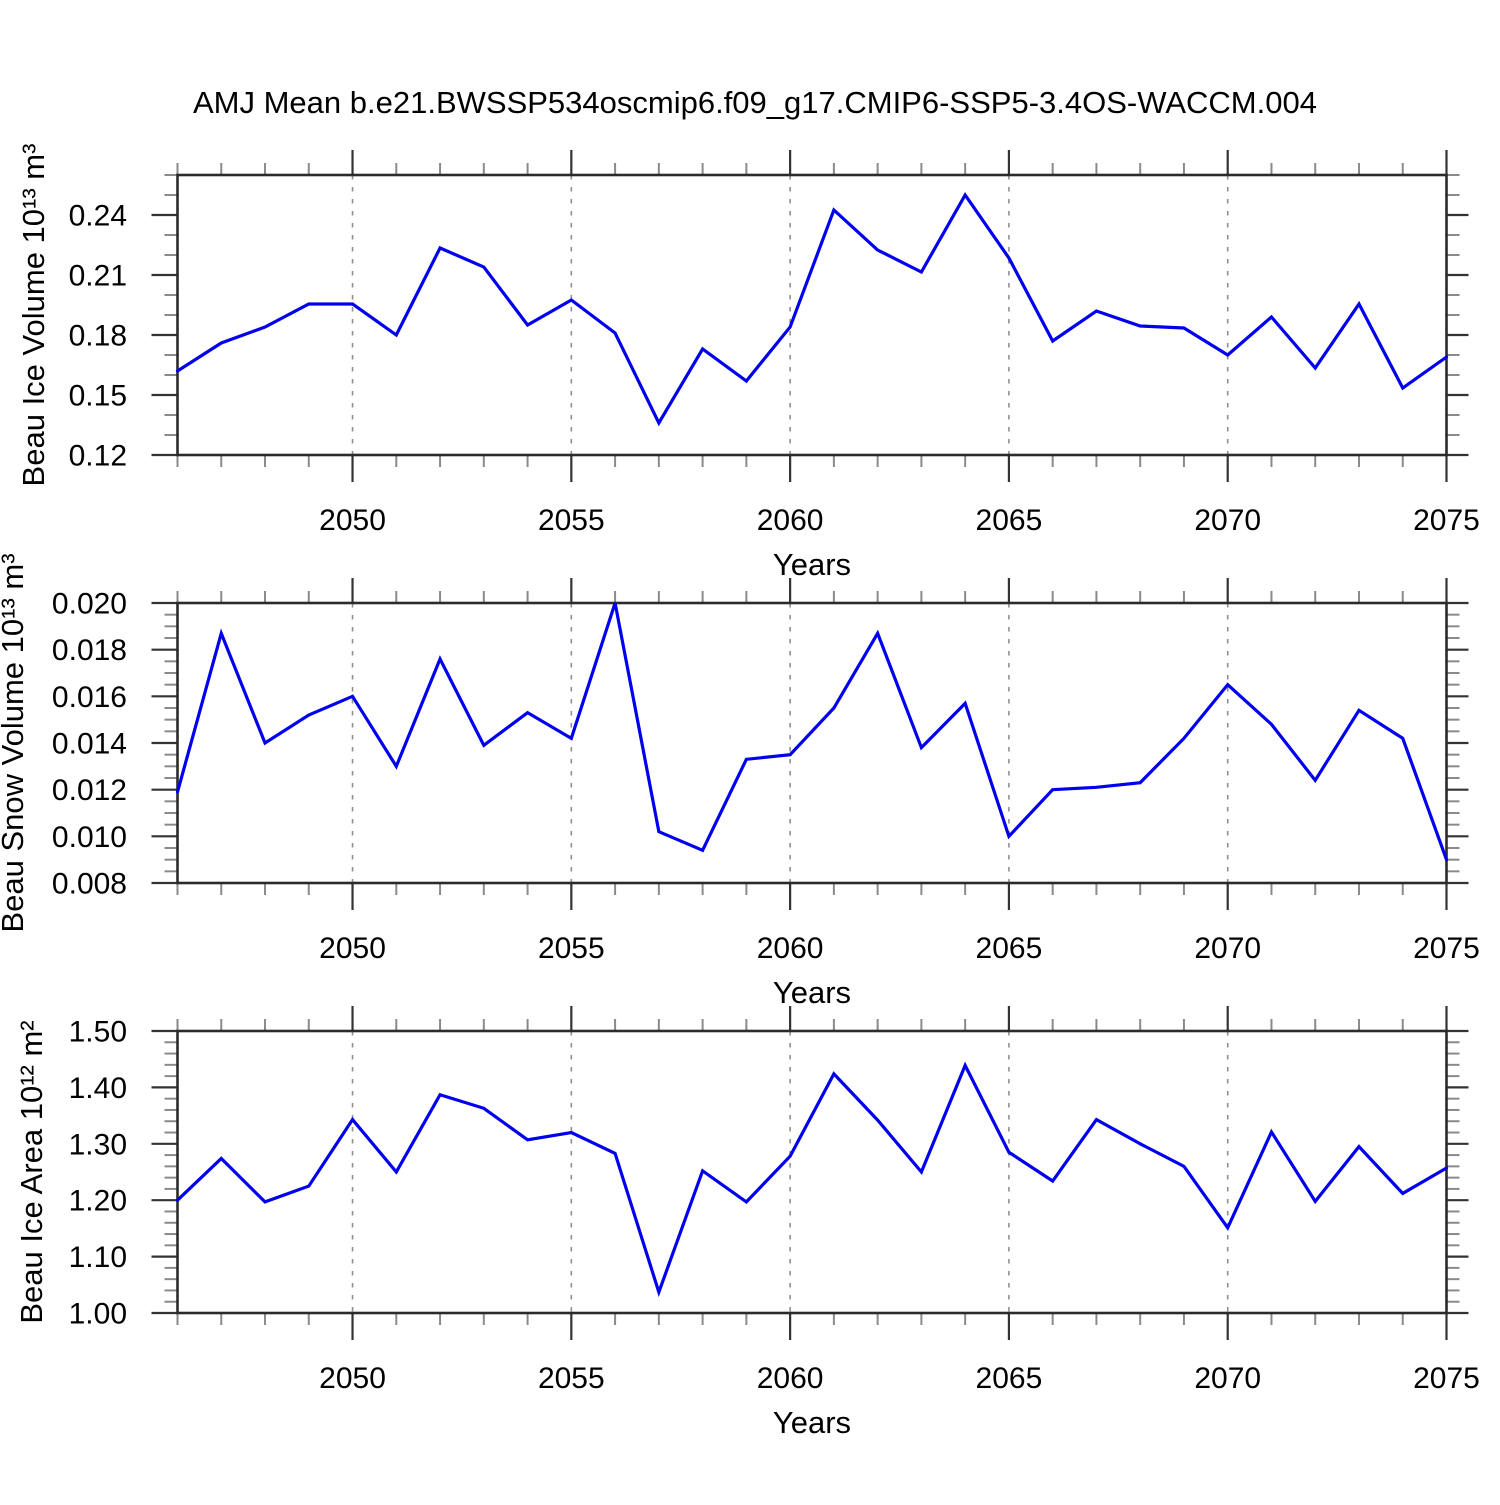 Image resolution: width=1500 pixels, height=1505 pixels. I want to click on y-tick-label: 0.12, so click(98, 456).